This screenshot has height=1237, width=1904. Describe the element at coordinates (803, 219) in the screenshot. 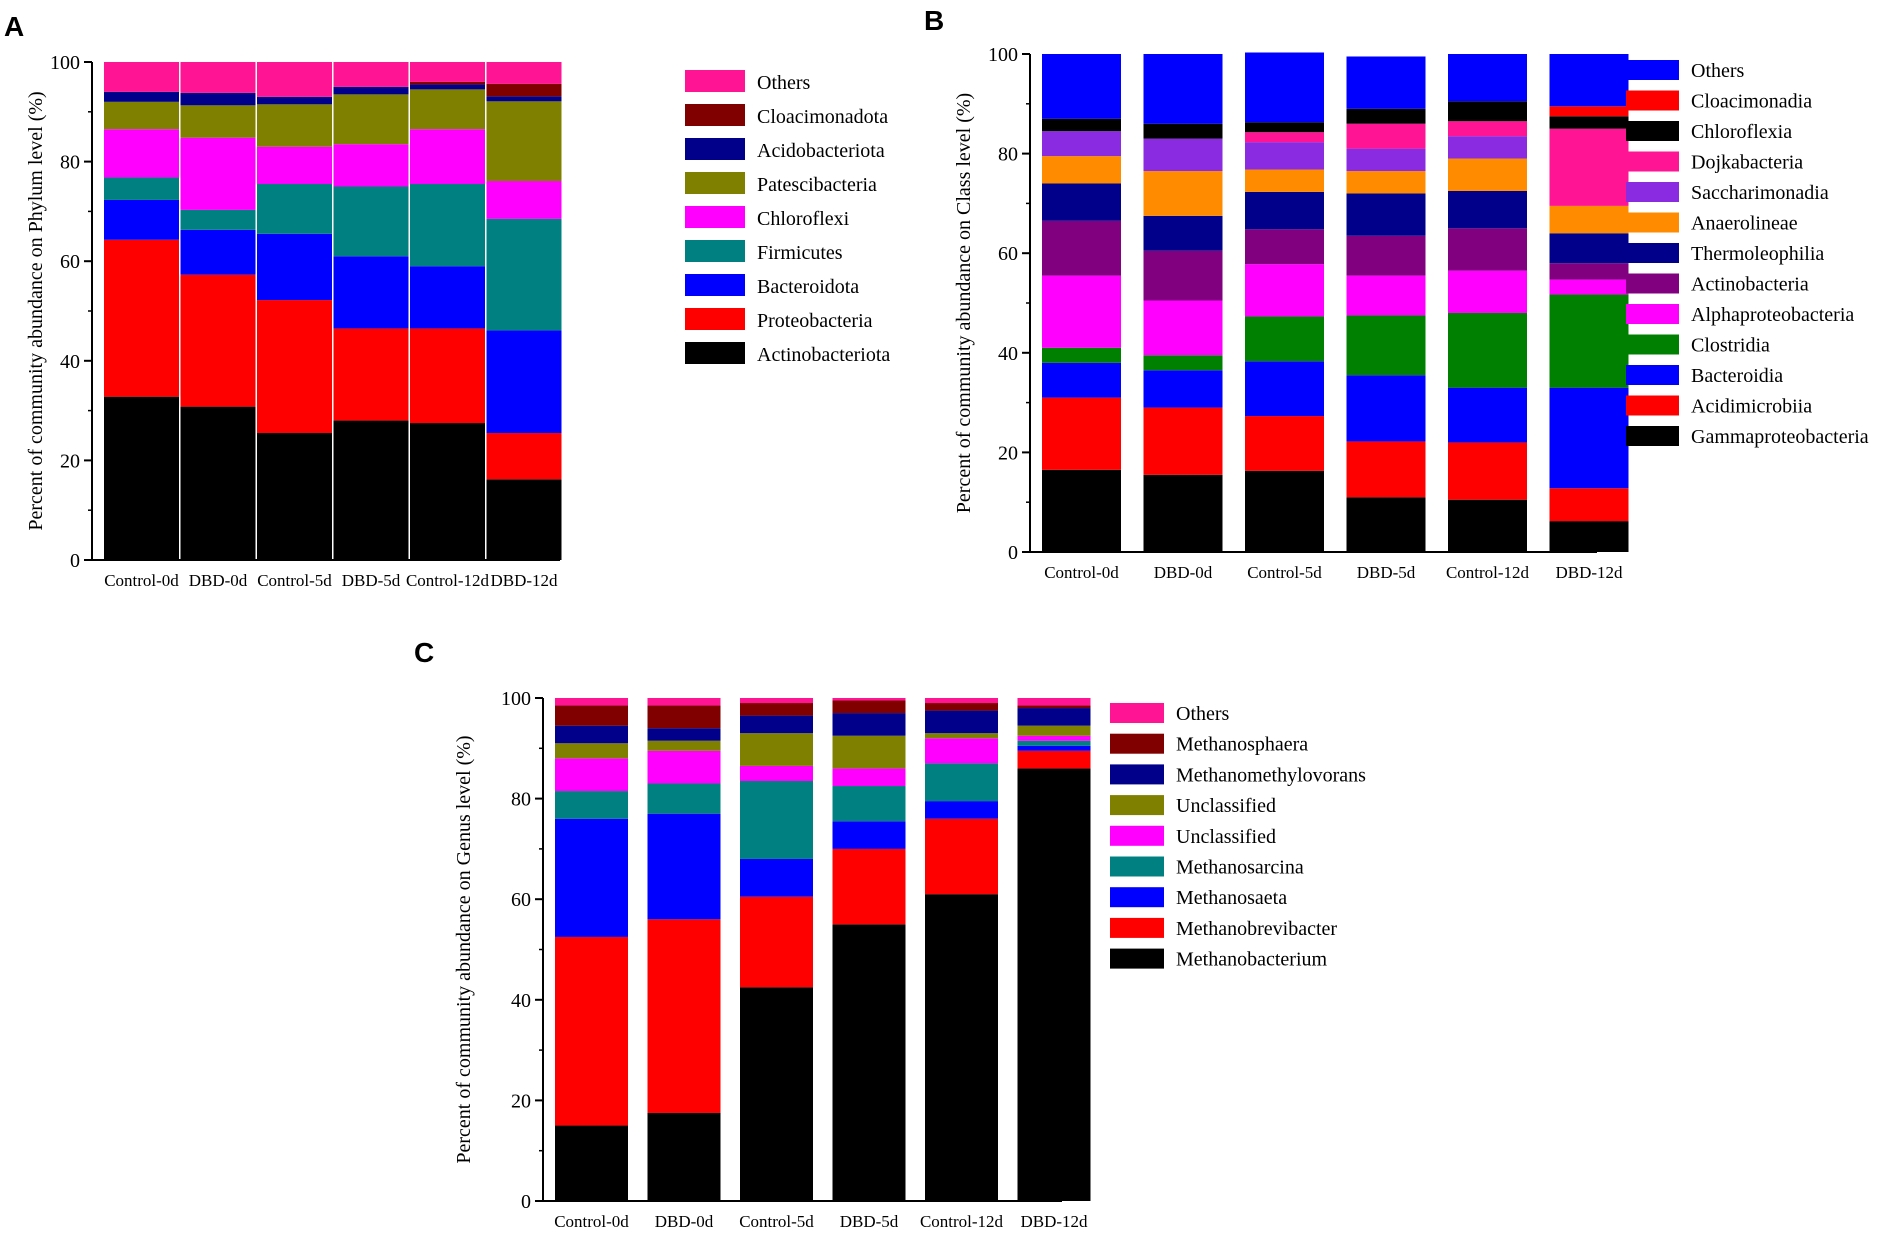

I see `legend-label-a-chloroflexi-4: Chloroflexi` at that location.